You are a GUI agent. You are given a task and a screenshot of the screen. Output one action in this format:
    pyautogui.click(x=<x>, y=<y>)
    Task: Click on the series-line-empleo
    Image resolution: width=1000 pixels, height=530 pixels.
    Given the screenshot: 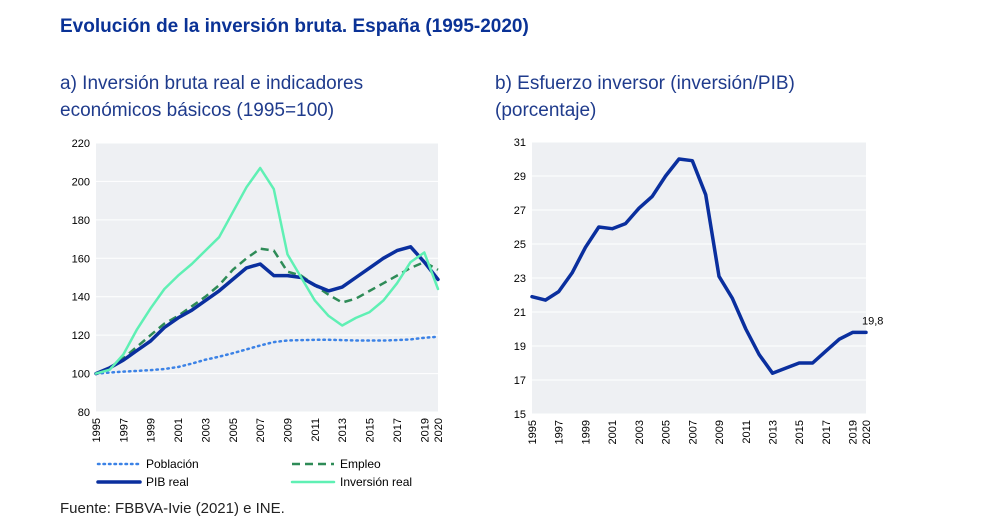 What is the action you would take?
    pyautogui.click(x=267, y=311)
    